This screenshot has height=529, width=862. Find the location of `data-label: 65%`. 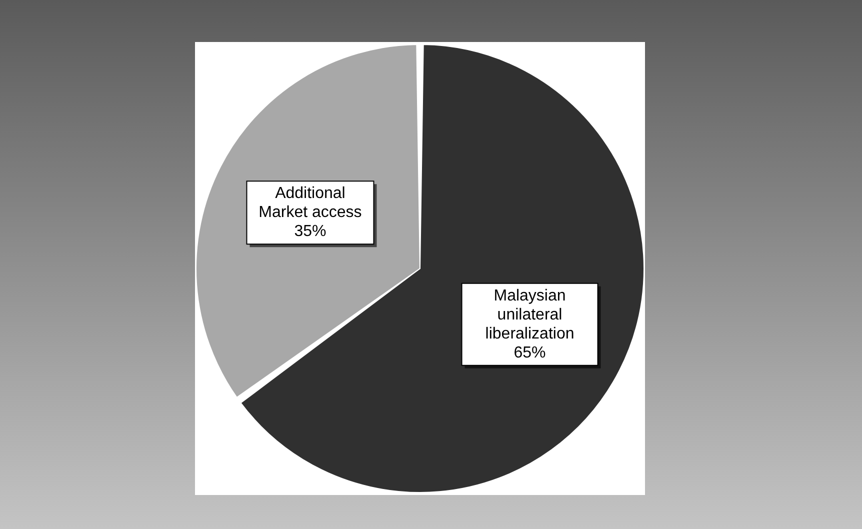

data-label: 65% is located at coordinates (530, 353).